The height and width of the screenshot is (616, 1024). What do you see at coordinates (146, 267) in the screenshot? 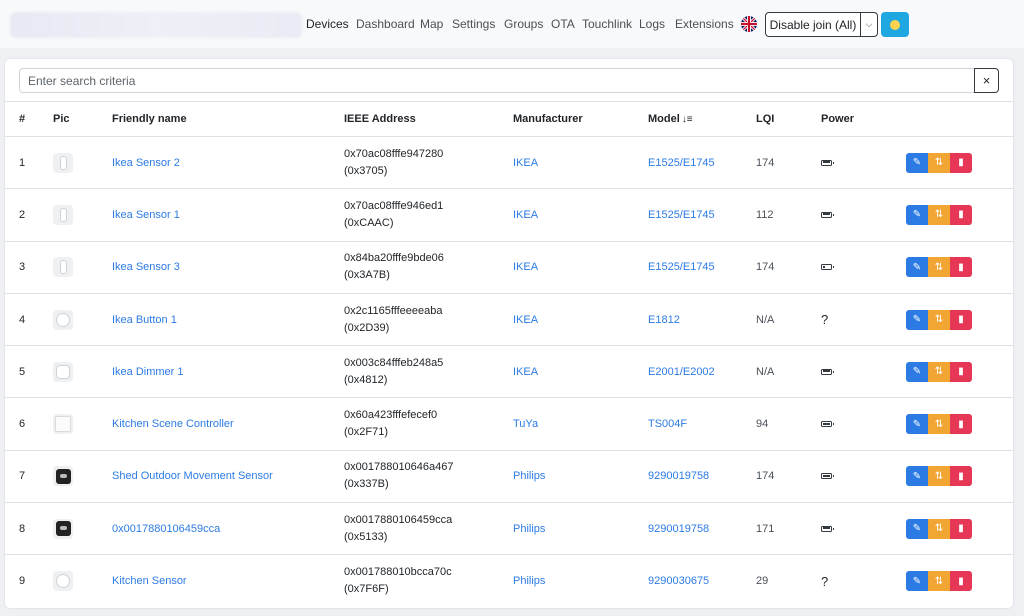
I see `friendly-name-link: Ikea Sensor 3` at bounding box center [146, 267].